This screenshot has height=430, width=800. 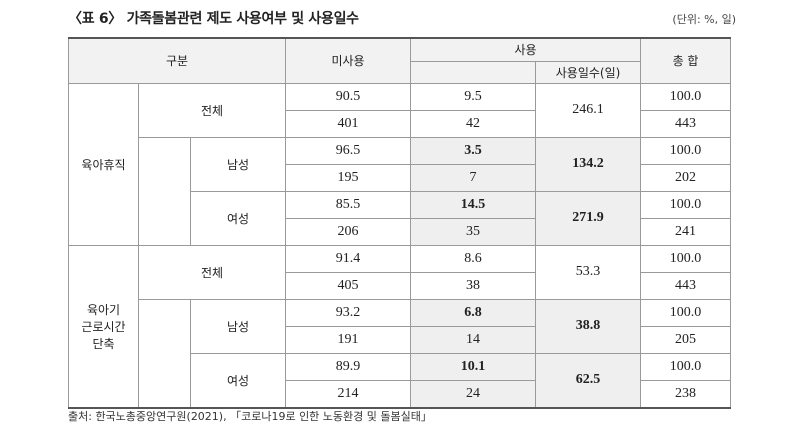 What do you see at coordinates (348, 204) in the screenshot?
I see `cell-unused-pct: 85.5` at bounding box center [348, 204].